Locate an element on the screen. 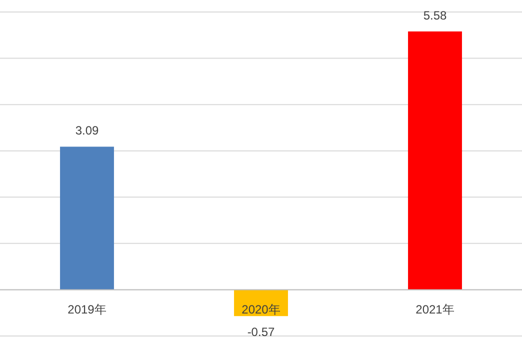  data-label: 5.58 is located at coordinates (435, 15).